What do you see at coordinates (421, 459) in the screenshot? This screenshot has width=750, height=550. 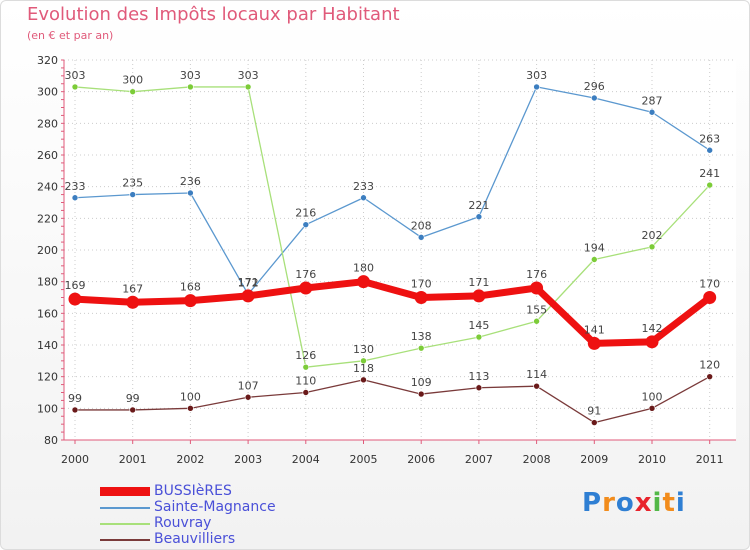 I see `x-tick-label: 2006` at bounding box center [421, 459].